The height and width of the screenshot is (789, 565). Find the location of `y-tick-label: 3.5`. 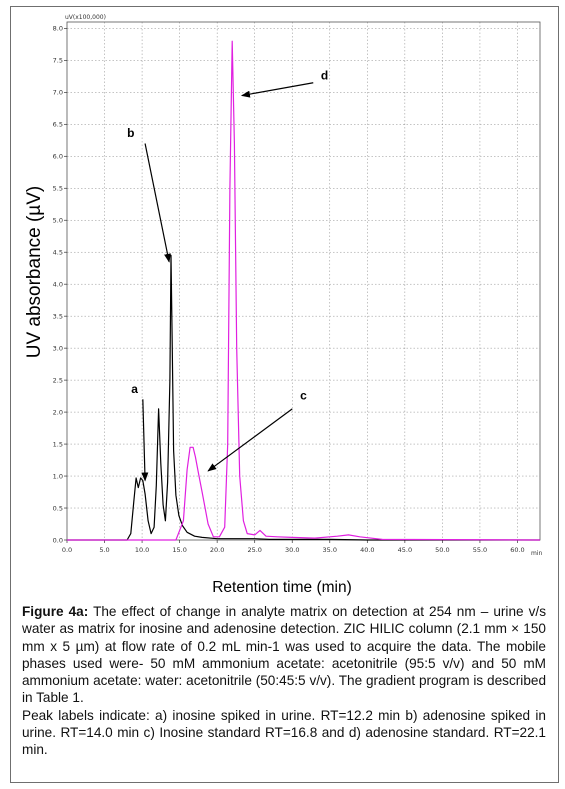

y-tick-label: 3.5 is located at coordinates (58, 316).